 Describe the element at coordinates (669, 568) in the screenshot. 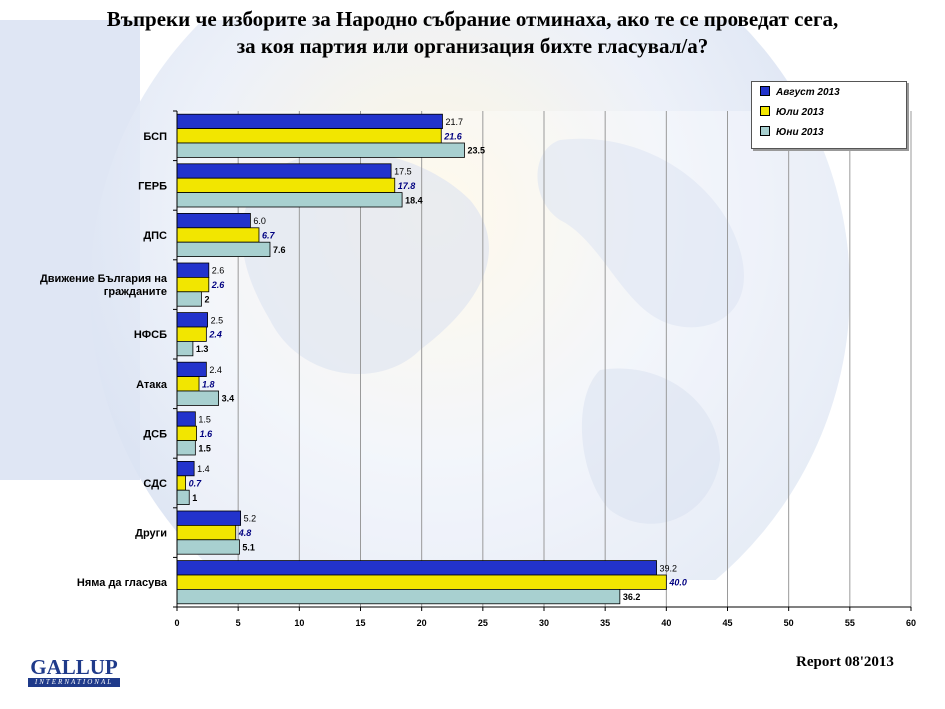

I see `data-label: 39.2` at that location.